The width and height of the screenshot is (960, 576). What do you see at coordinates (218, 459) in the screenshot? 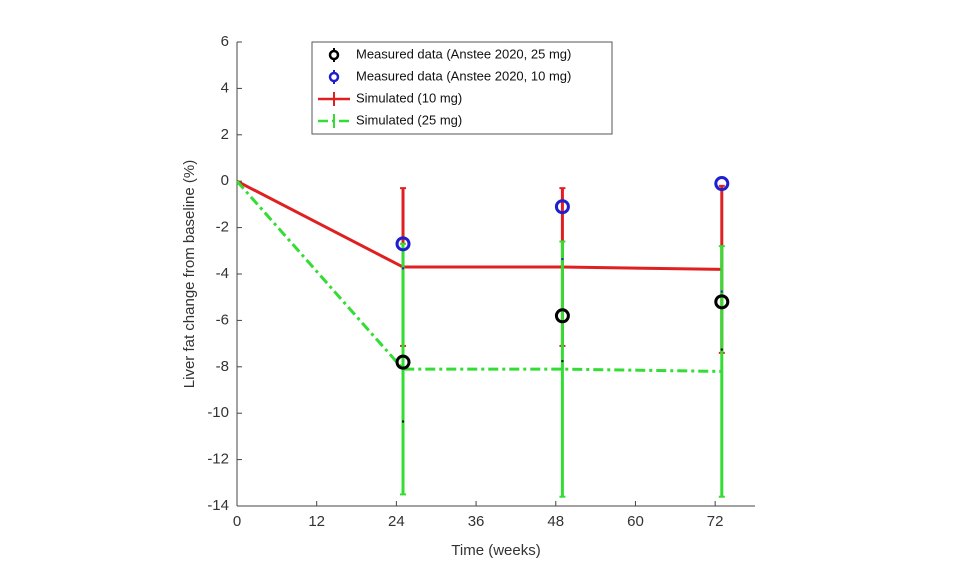
I see `y-tick-label: -12` at bounding box center [218, 459].